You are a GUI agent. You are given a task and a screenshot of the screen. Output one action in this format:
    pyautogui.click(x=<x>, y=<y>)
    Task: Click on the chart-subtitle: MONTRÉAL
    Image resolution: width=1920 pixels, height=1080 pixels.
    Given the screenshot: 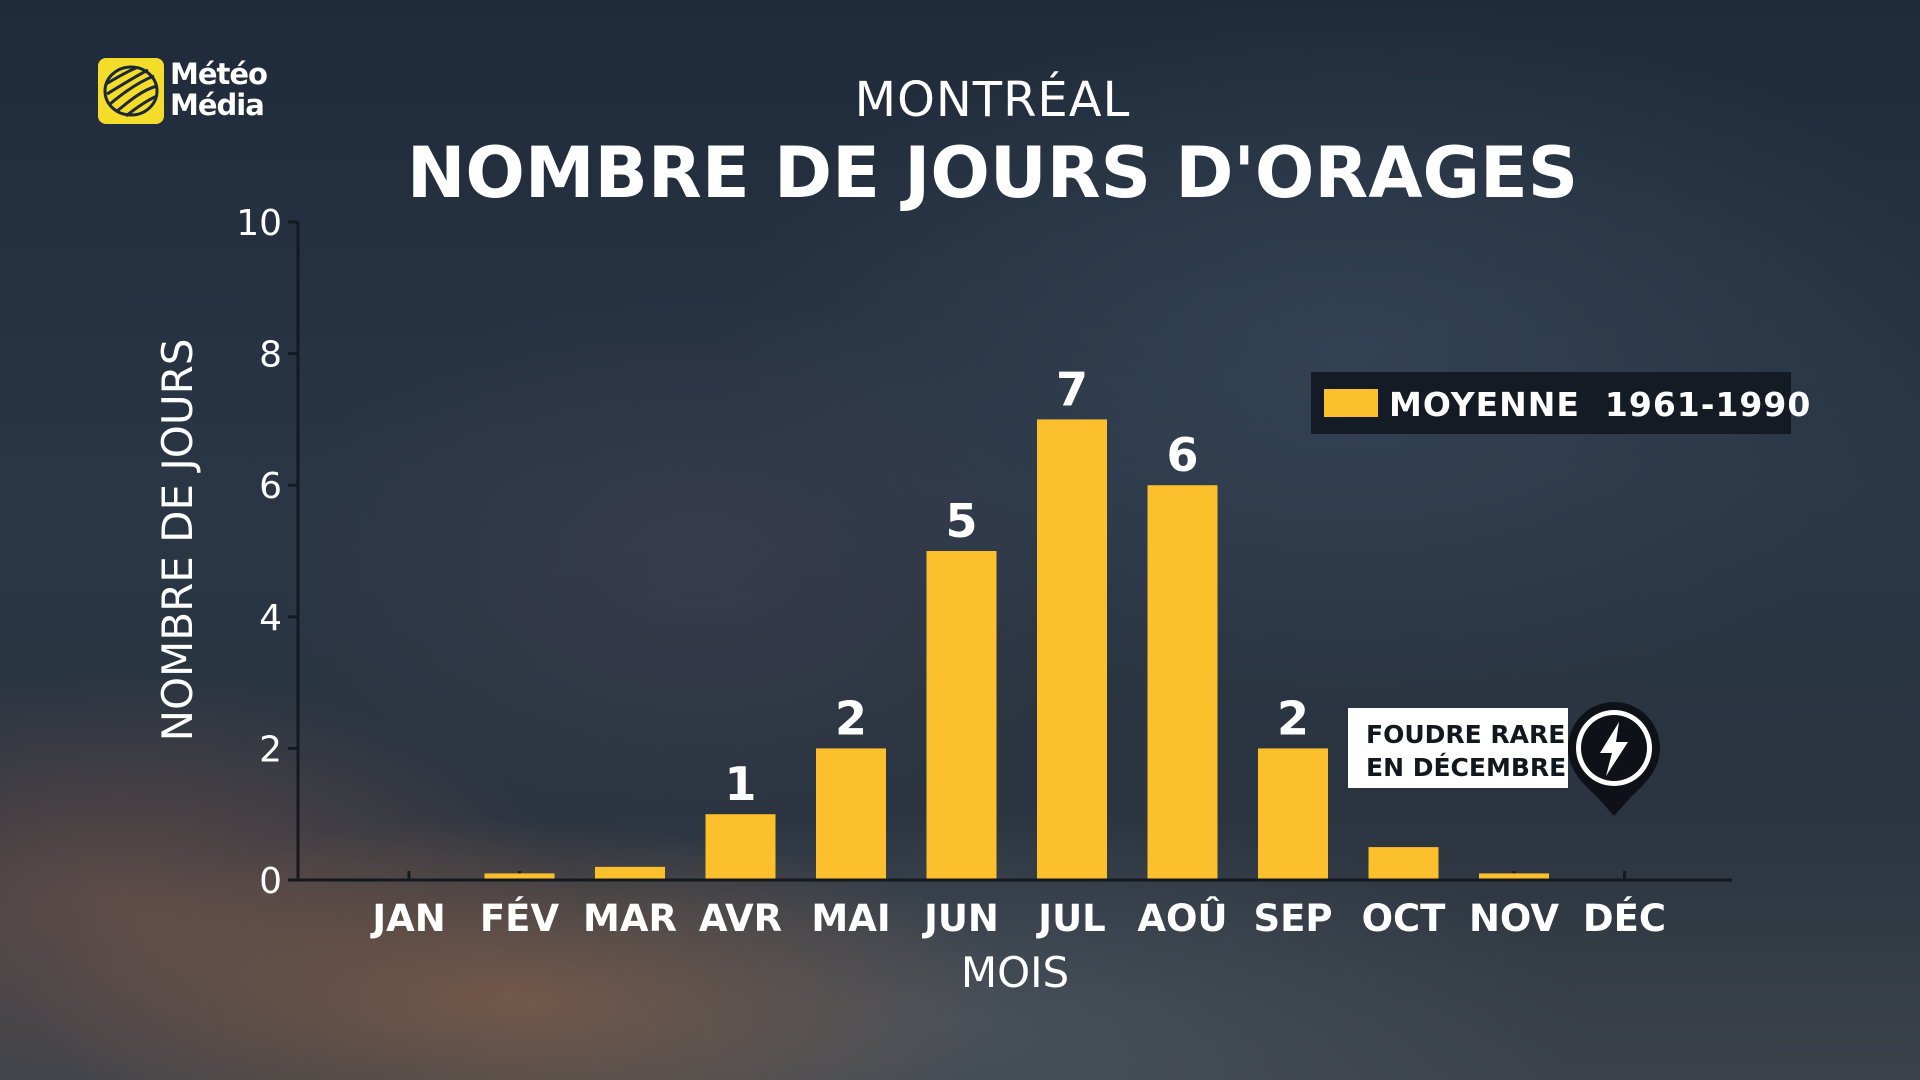 What is the action you would take?
    pyautogui.click(x=992, y=100)
    